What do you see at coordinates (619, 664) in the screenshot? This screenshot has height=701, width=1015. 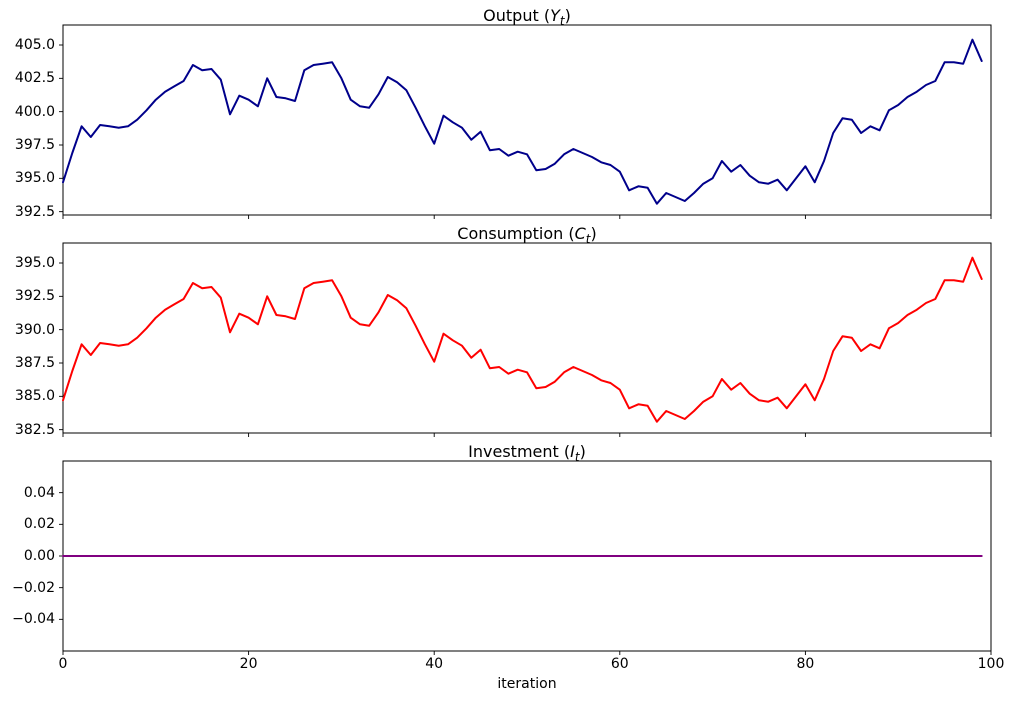 I see `x-tick-label: 60` at bounding box center [619, 664].